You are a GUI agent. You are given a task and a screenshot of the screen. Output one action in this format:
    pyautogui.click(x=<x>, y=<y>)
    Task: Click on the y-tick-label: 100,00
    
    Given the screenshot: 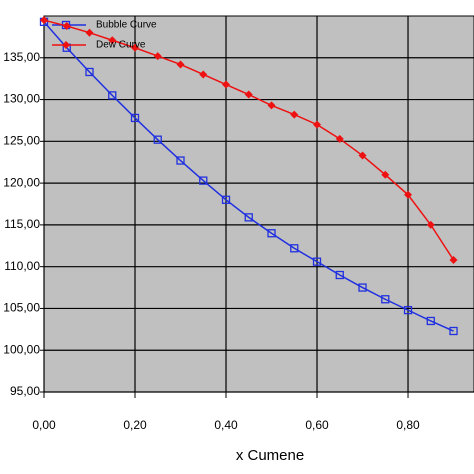 What is the action you would take?
    pyautogui.click(x=21, y=349)
    